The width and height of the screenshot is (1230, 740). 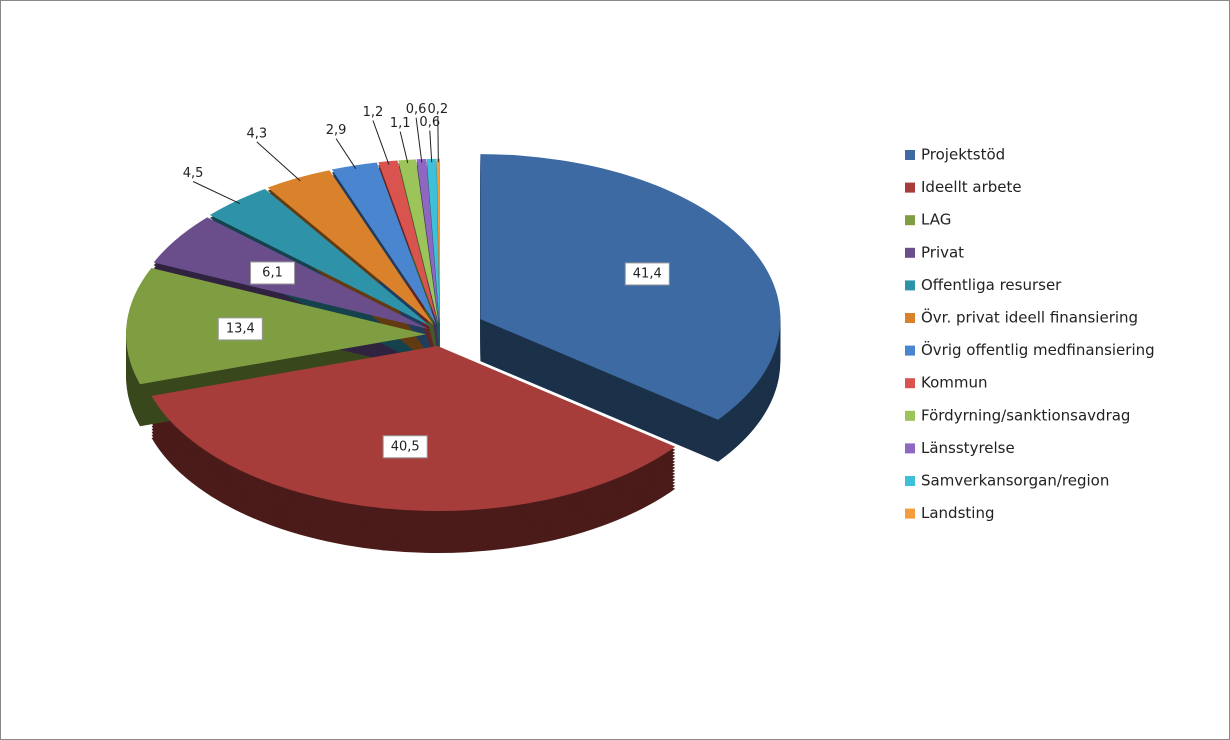 What do you see at coordinates (373, 112) in the screenshot?
I see `data-label: 1,2` at bounding box center [373, 112].